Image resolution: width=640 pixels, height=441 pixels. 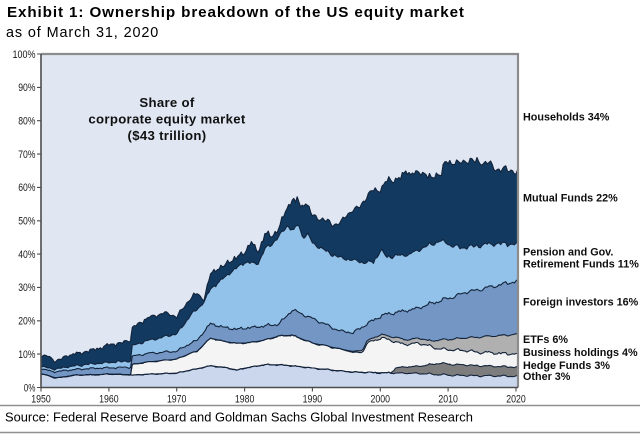 What do you see at coordinates (581, 264) in the screenshot?
I see `svg-text: Retirement Funds 11%` at bounding box center [581, 264].